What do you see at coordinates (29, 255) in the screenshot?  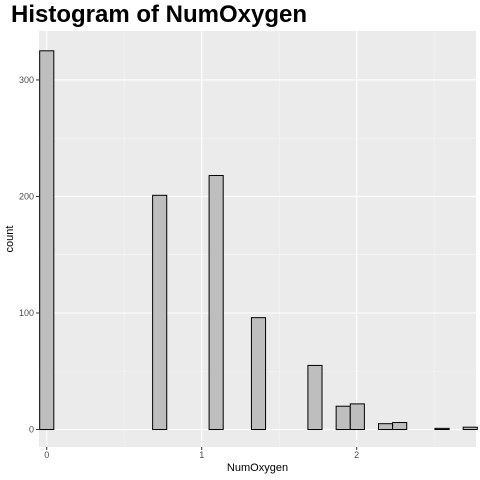 I see `y-axis: 0 100 200 300` at bounding box center [29, 255].